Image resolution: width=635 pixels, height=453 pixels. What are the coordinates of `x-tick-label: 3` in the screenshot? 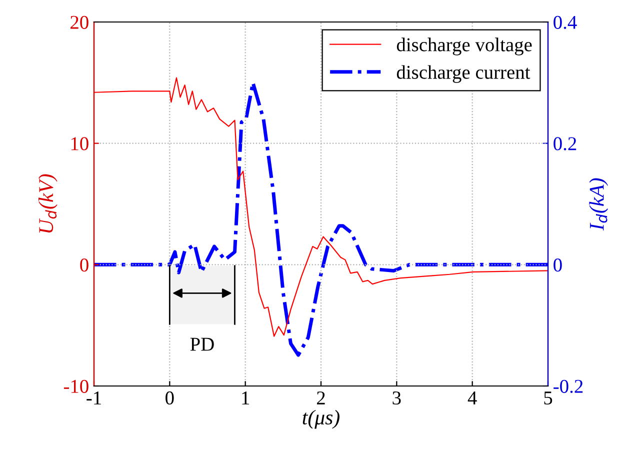 It's located at (396, 398).